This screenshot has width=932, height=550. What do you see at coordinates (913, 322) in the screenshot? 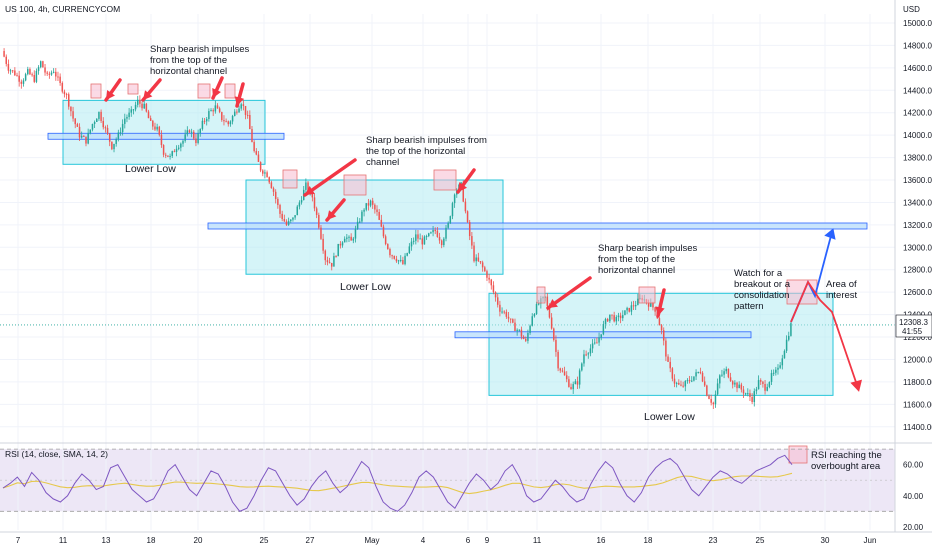
I see `svg-text: 12308.3` at bounding box center [913, 322].